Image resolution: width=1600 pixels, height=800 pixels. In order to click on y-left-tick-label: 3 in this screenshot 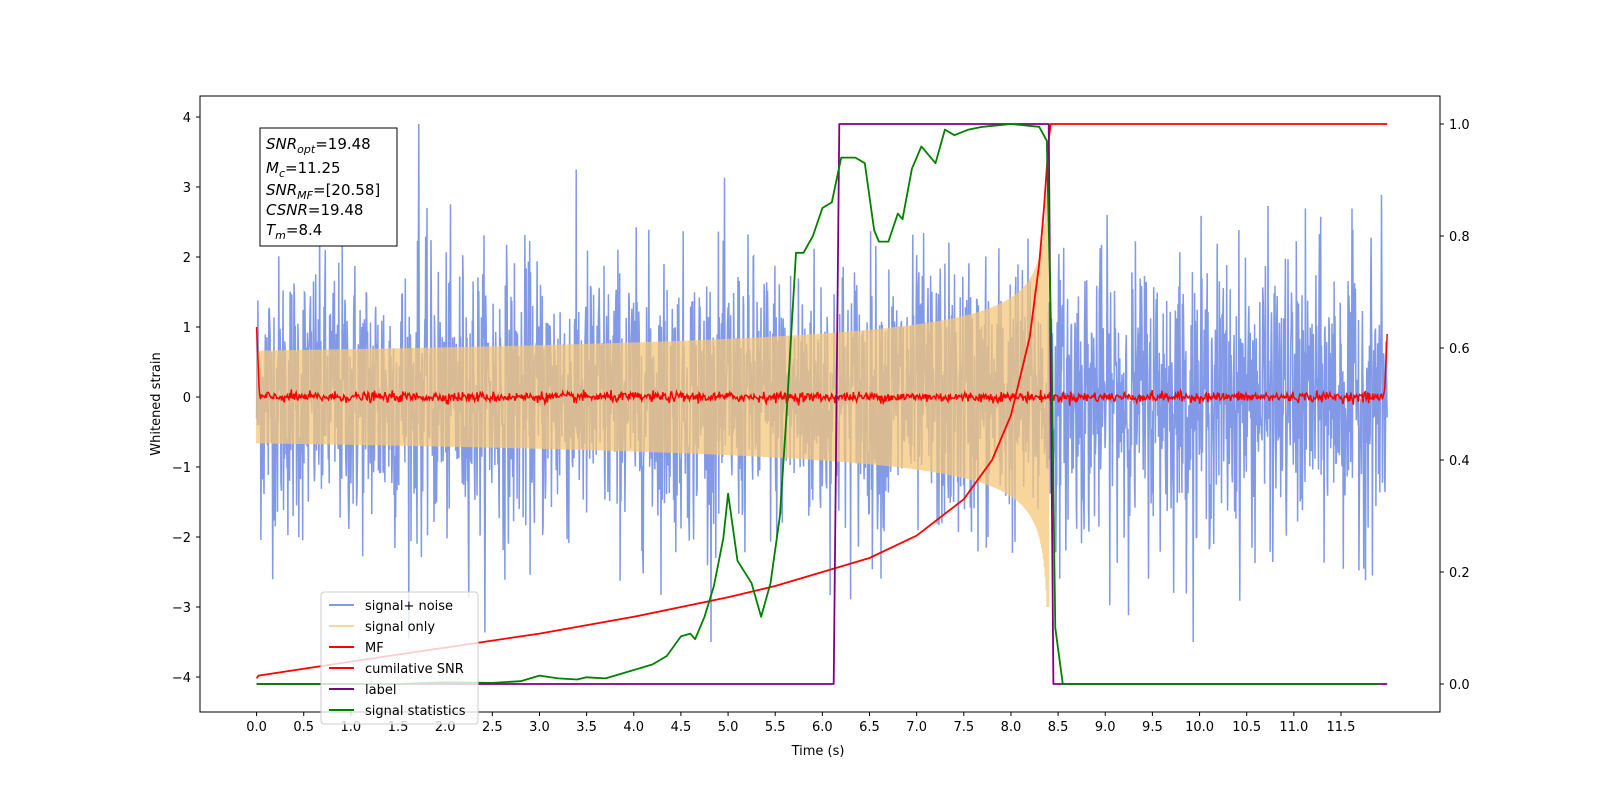, I will do `click(187, 188)`.